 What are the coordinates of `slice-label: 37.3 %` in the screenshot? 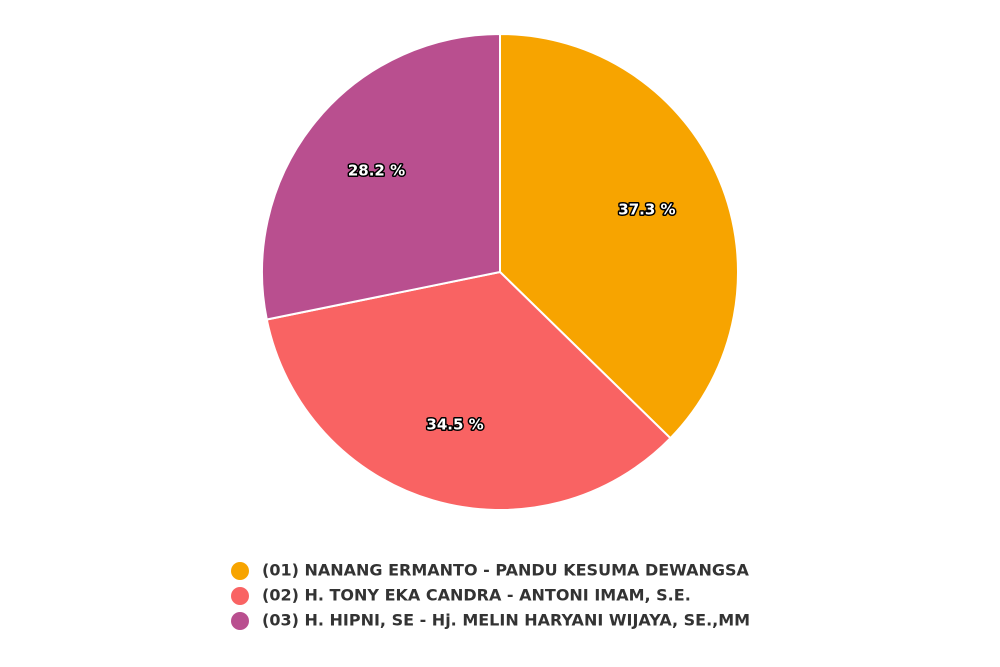 It's located at (646, 210).